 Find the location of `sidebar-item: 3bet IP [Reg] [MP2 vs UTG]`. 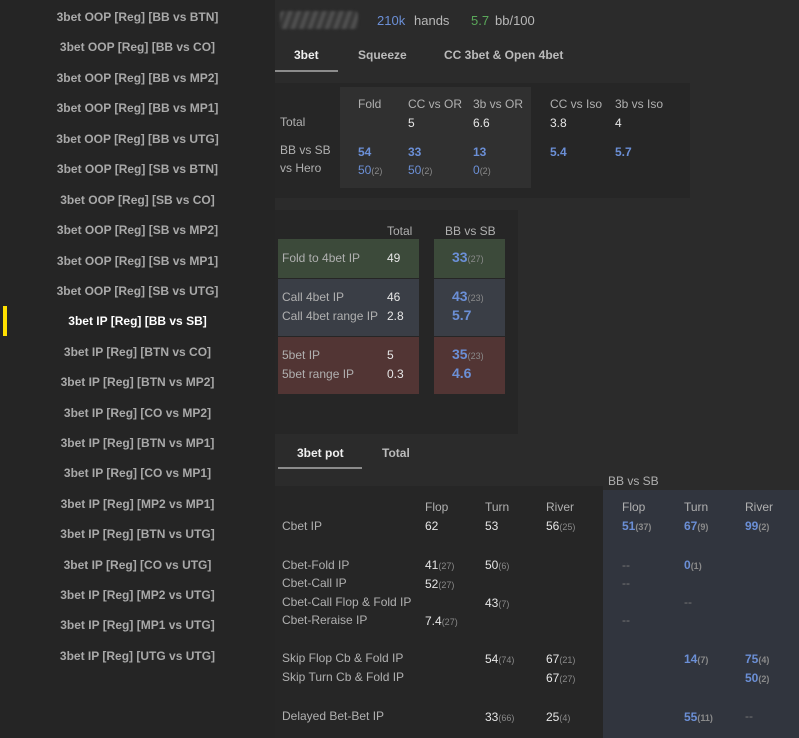

sidebar-item: 3bet IP [Reg] [MP2 vs UTG] is located at coordinates (137, 595).